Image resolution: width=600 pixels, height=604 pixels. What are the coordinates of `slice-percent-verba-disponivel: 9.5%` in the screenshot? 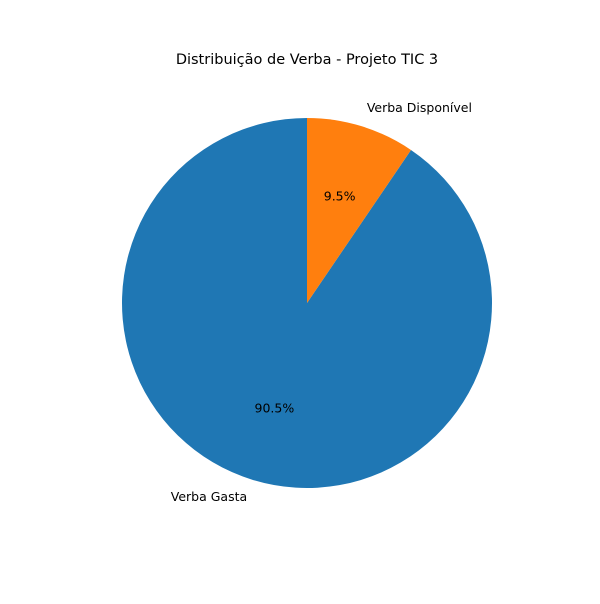 It's located at (340, 195).